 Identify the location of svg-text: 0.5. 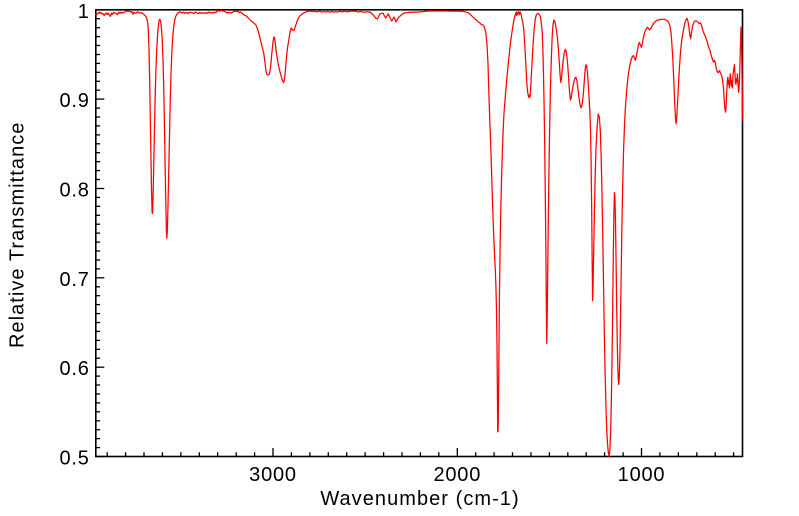
(74, 459).